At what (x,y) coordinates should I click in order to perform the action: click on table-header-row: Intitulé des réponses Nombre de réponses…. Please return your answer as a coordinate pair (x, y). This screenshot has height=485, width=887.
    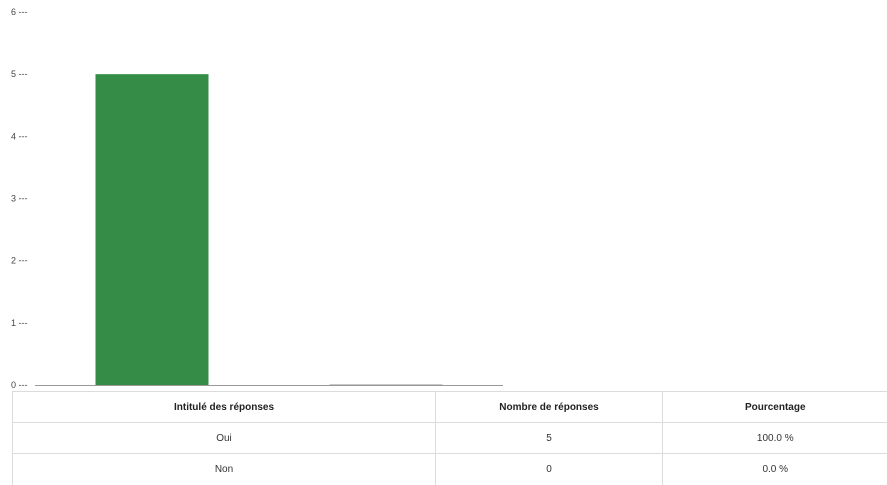
    Looking at the image, I should click on (450, 407).